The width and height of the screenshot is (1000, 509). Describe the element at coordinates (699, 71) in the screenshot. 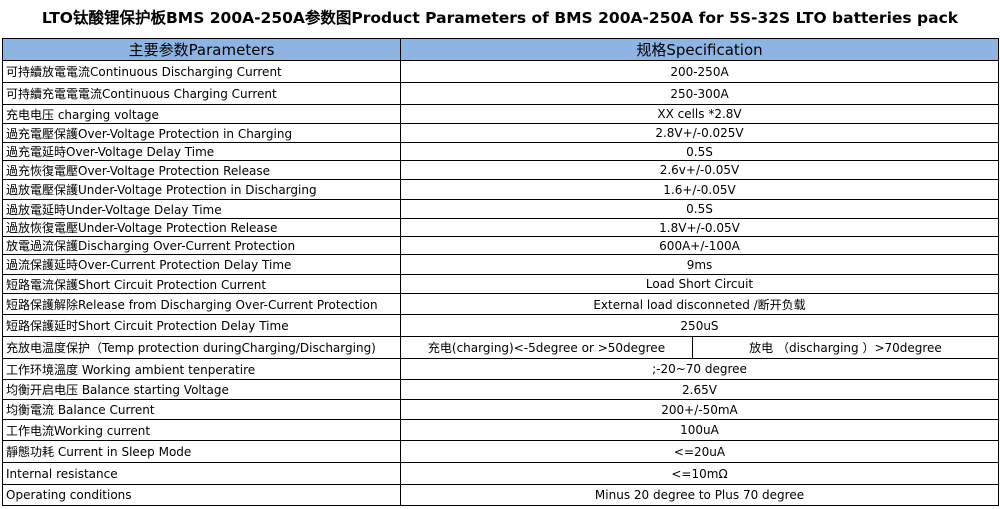

I see `param-value: 200-250A` at that location.